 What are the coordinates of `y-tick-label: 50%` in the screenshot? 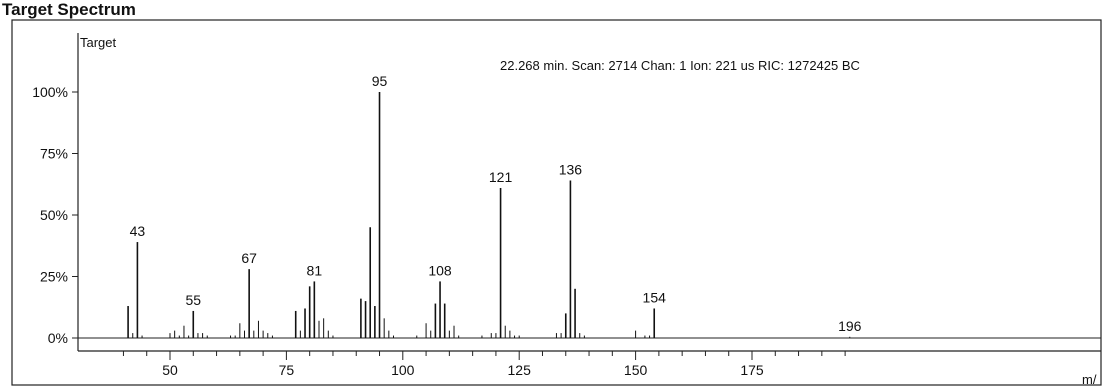 It's located at (54, 215).